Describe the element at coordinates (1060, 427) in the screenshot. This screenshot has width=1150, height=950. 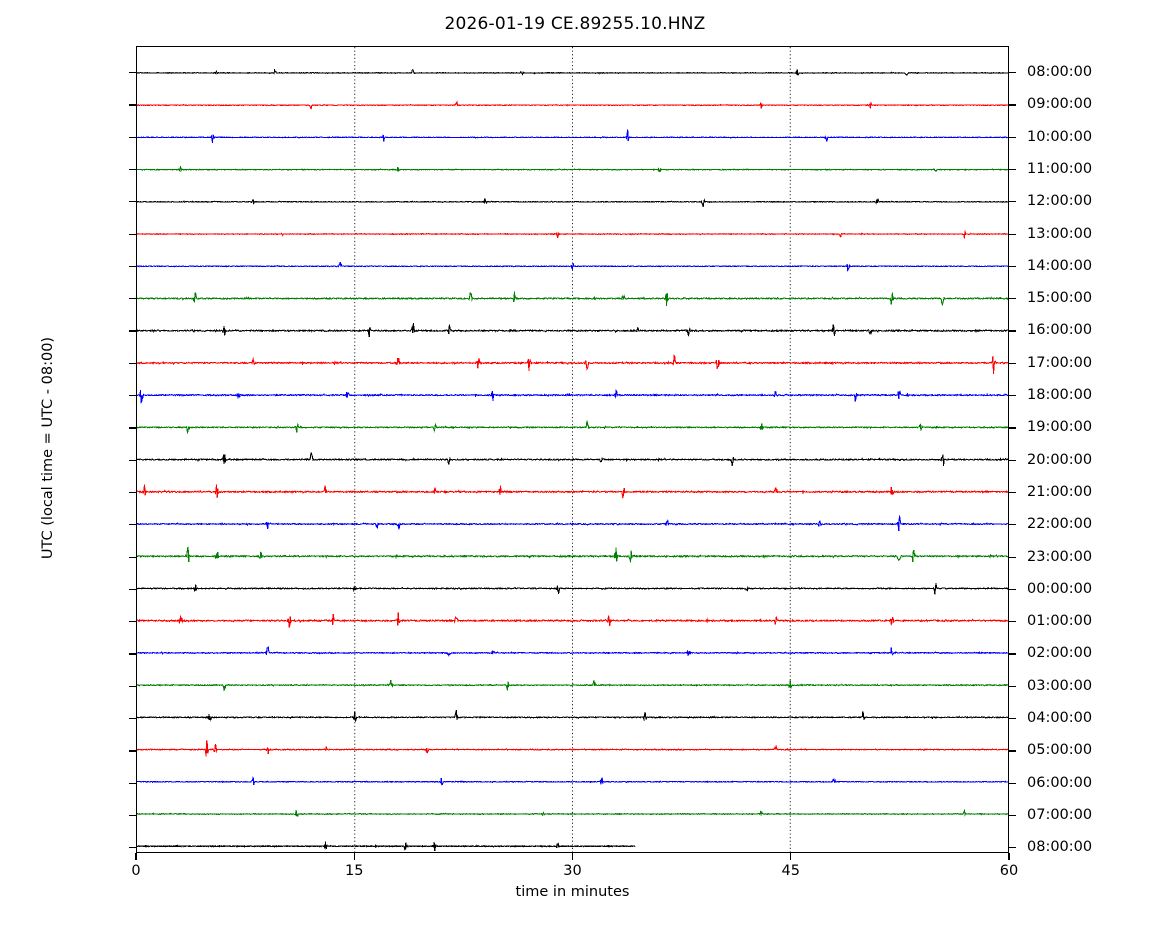
I see `y-tick-label-right-11: 19:00:00` at that location.